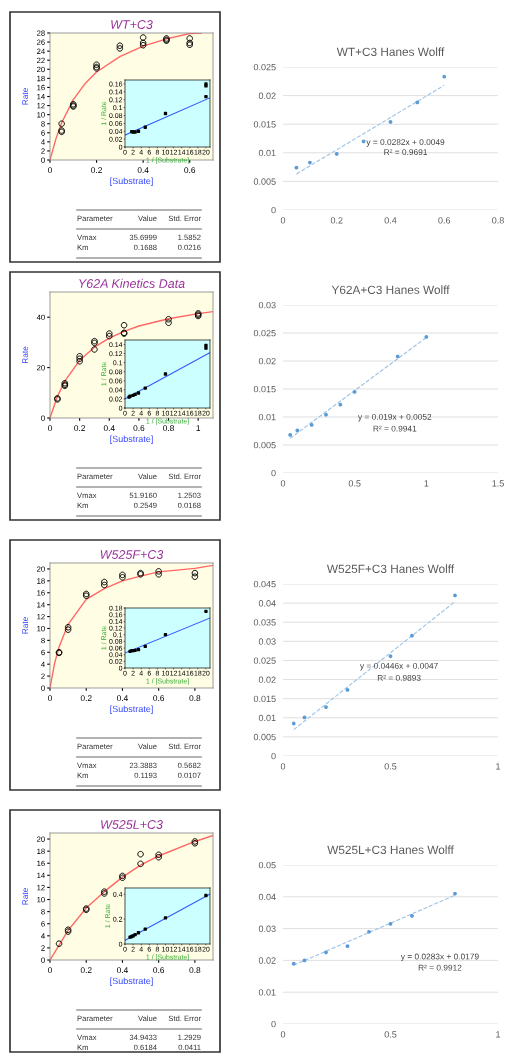 This screenshot has height=1054, width=509. Describe the element at coordinates (132, 283) in the screenshot. I see `chart-title: Y62A Kinetics Data` at that location.